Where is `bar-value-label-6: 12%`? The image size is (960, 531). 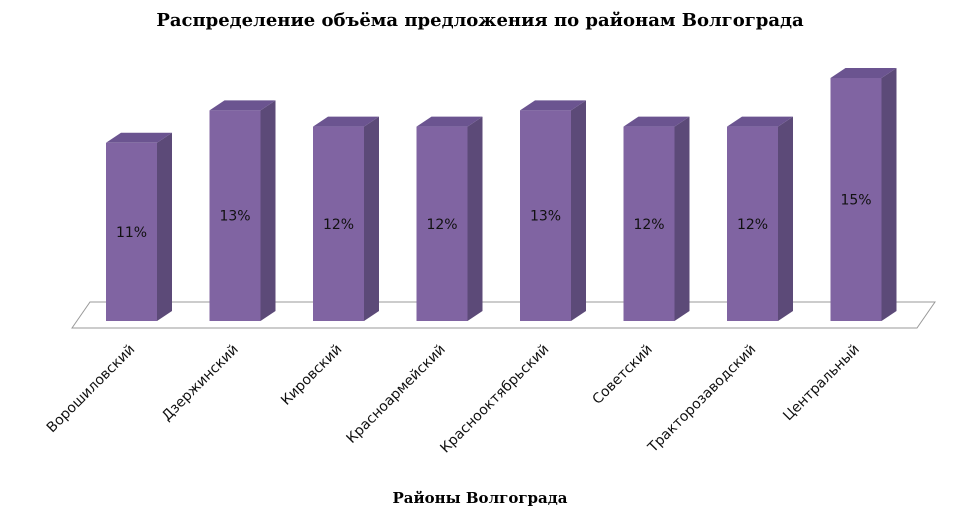 bar-value-label-6: 12% is located at coordinates (752, 225).